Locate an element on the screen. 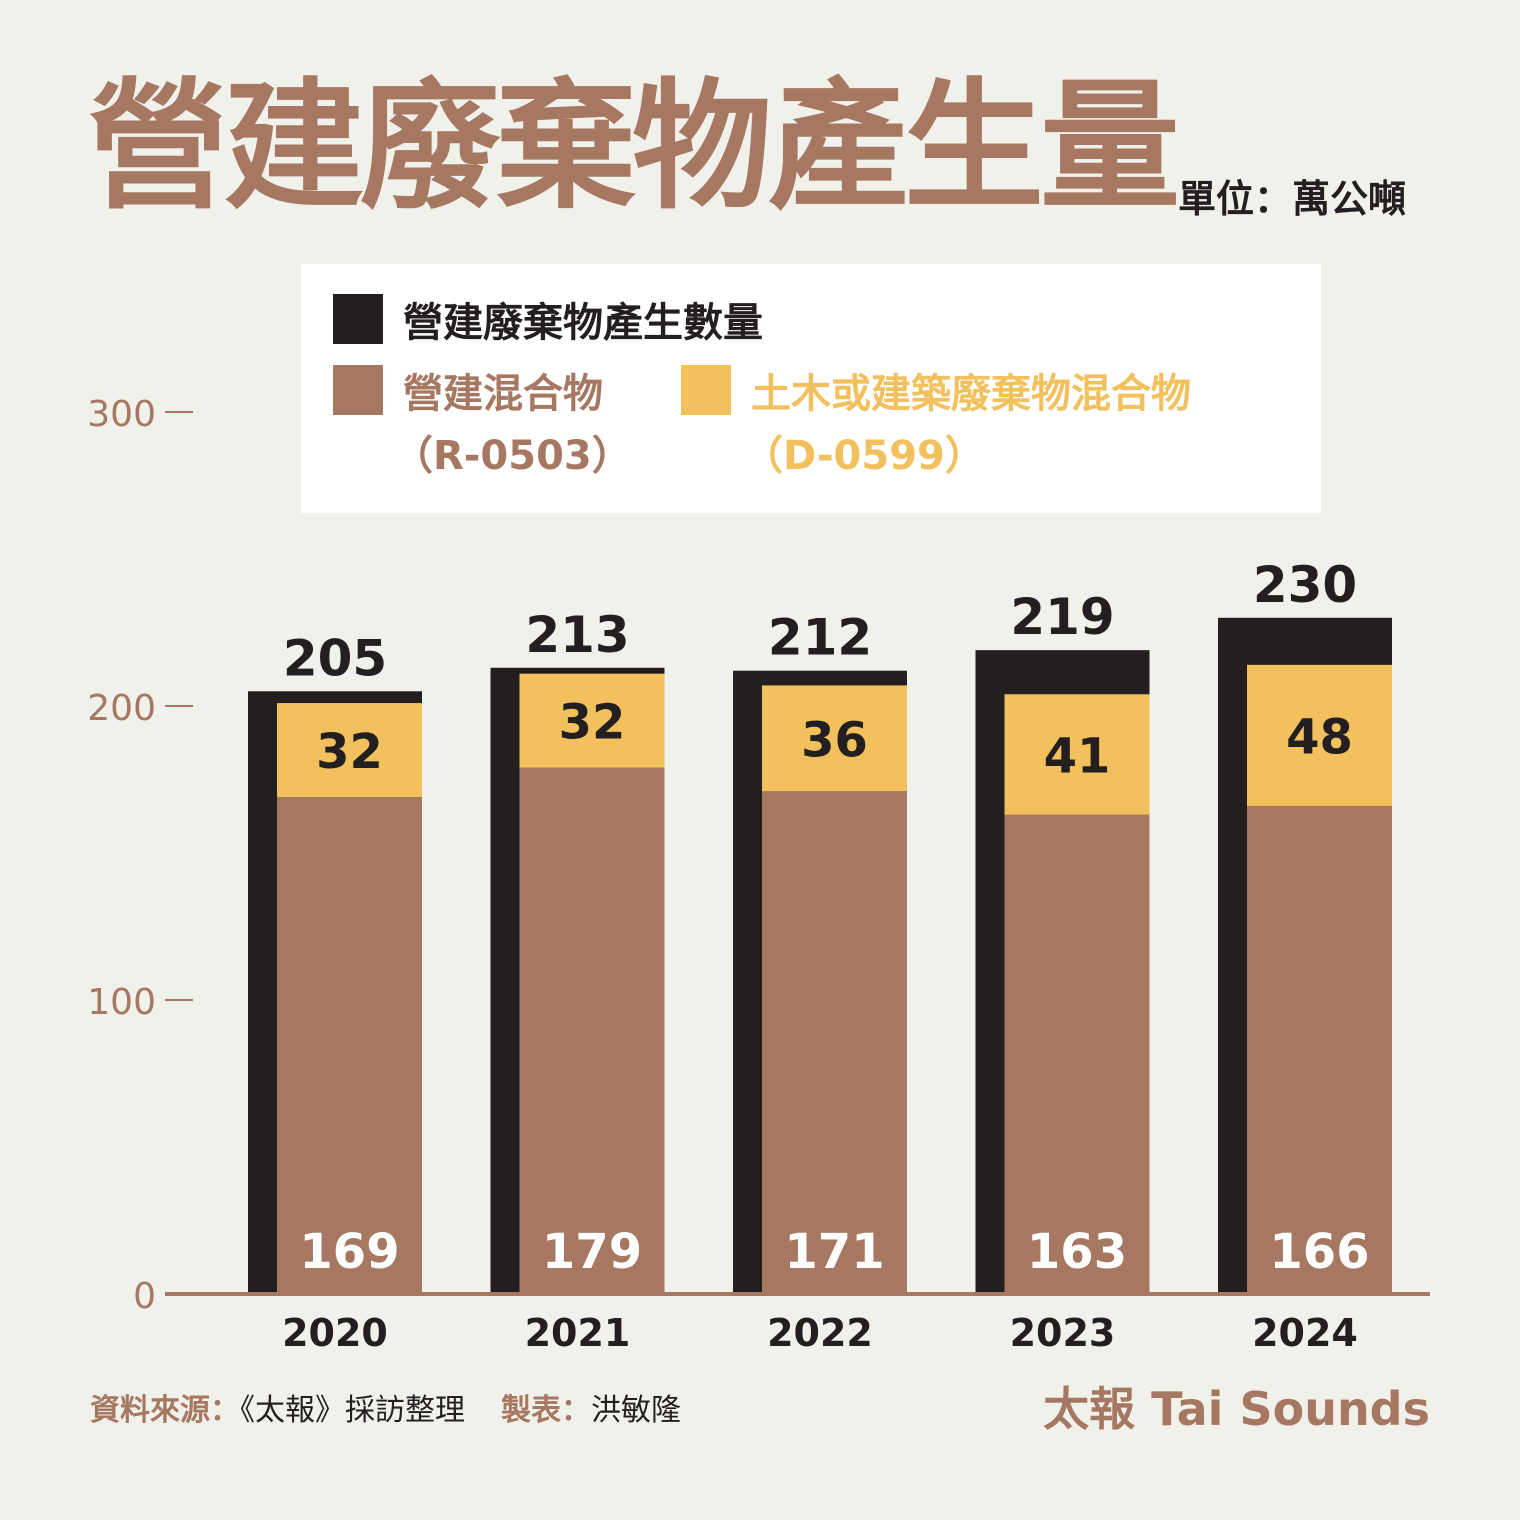 This screenshot has width=1520, height=1520. source-value: 《太報》採訪整理 is located at coordinates (352, 1410).